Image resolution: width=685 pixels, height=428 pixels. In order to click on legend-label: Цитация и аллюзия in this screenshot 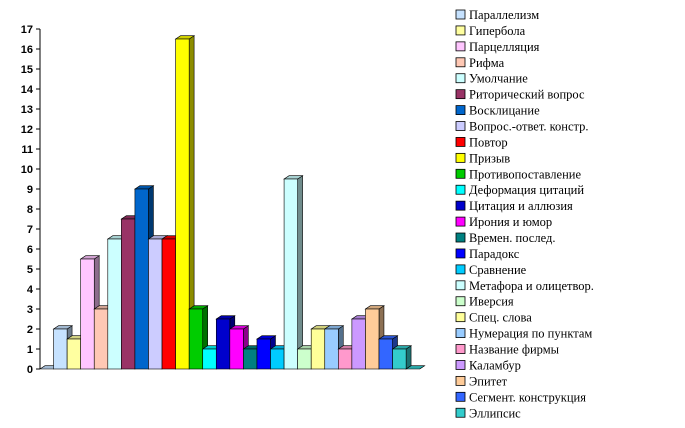, I will do `click(521, 206)`.